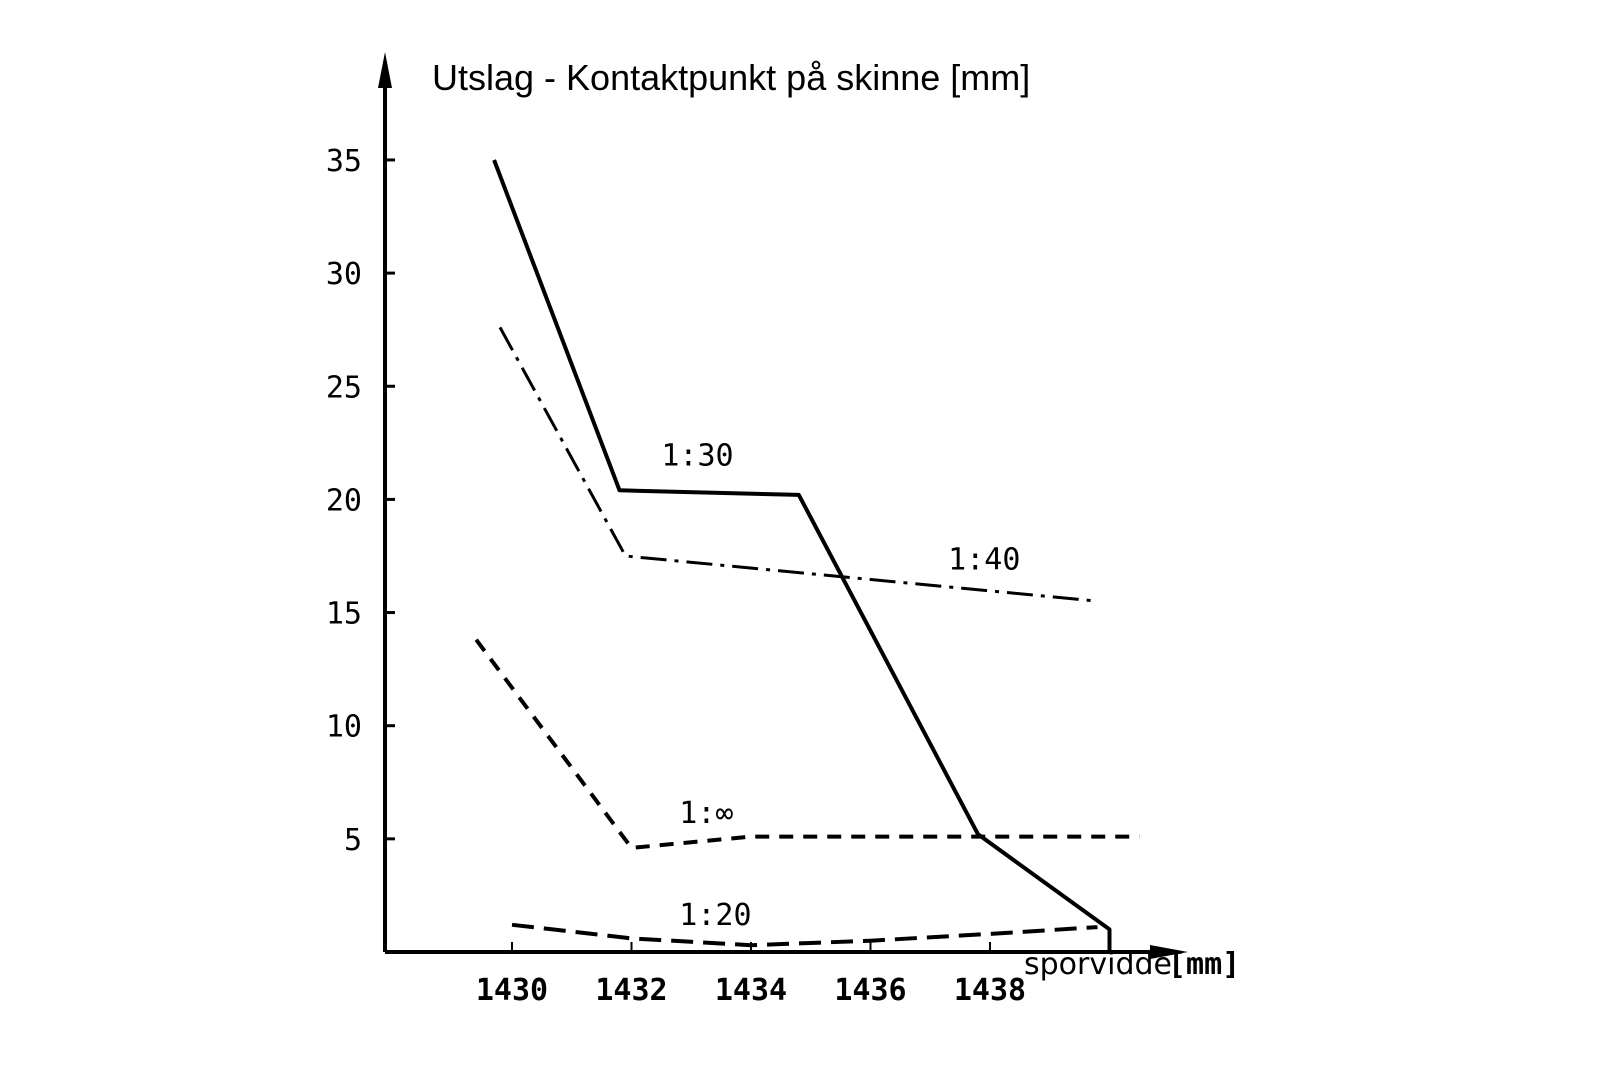 This screenshot has width=1600, height=1071. What do you see at coordinates (353, 840) in the screenshot?
I see `y-tick-label: 5` at bounding box center [353, 840].